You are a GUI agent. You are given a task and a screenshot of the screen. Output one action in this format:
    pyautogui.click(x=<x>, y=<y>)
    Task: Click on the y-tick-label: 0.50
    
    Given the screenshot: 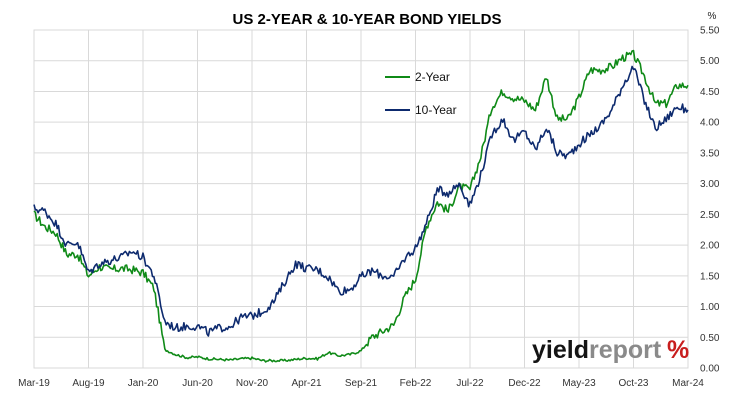 What is the action you would take?
    pyautogui.click(x=710, y=338)
    